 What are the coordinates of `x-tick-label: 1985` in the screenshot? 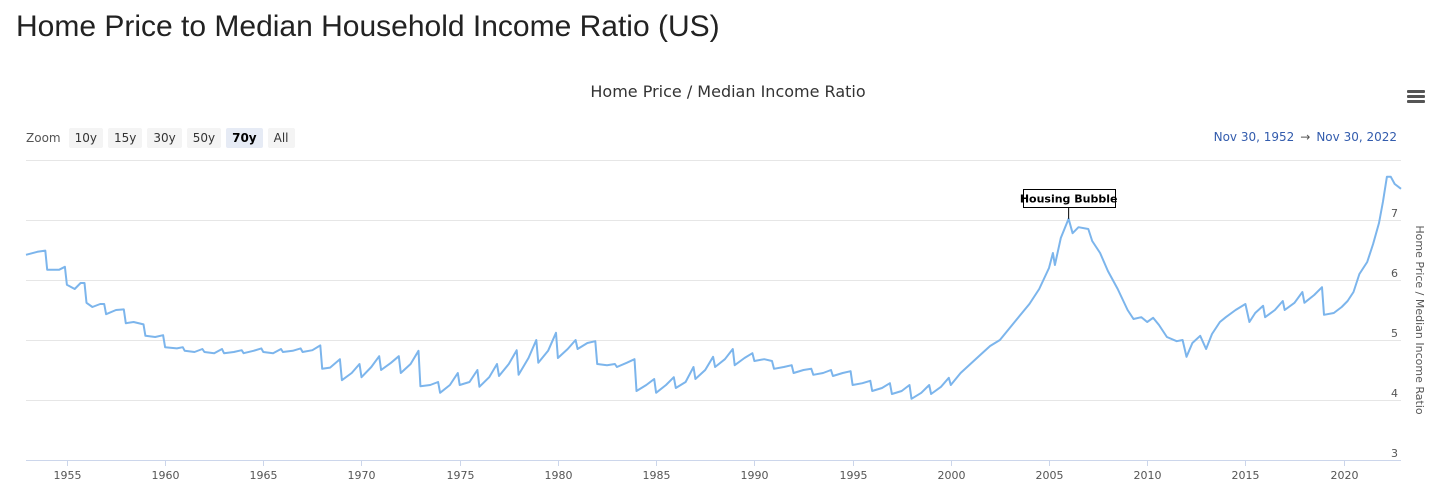 It's located at (657, 475).